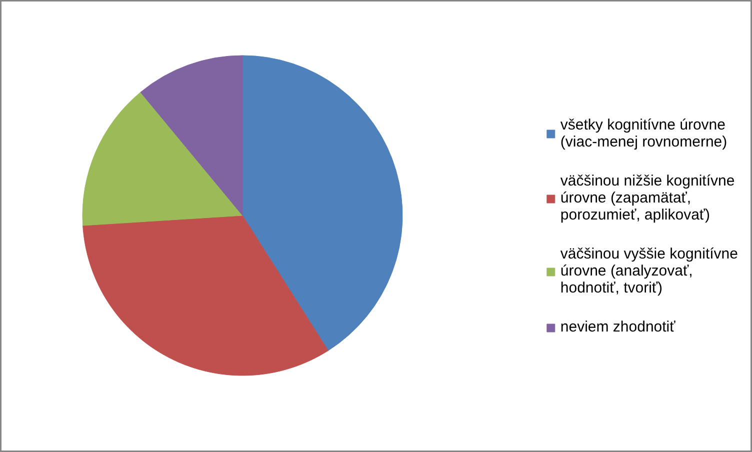 Image resolution: width=752 pixels, height=452 pixels. Describe the element at coordinates (618, 327) in the screenshot. I see `legend-label: neviem zhodnotiť` at that location.